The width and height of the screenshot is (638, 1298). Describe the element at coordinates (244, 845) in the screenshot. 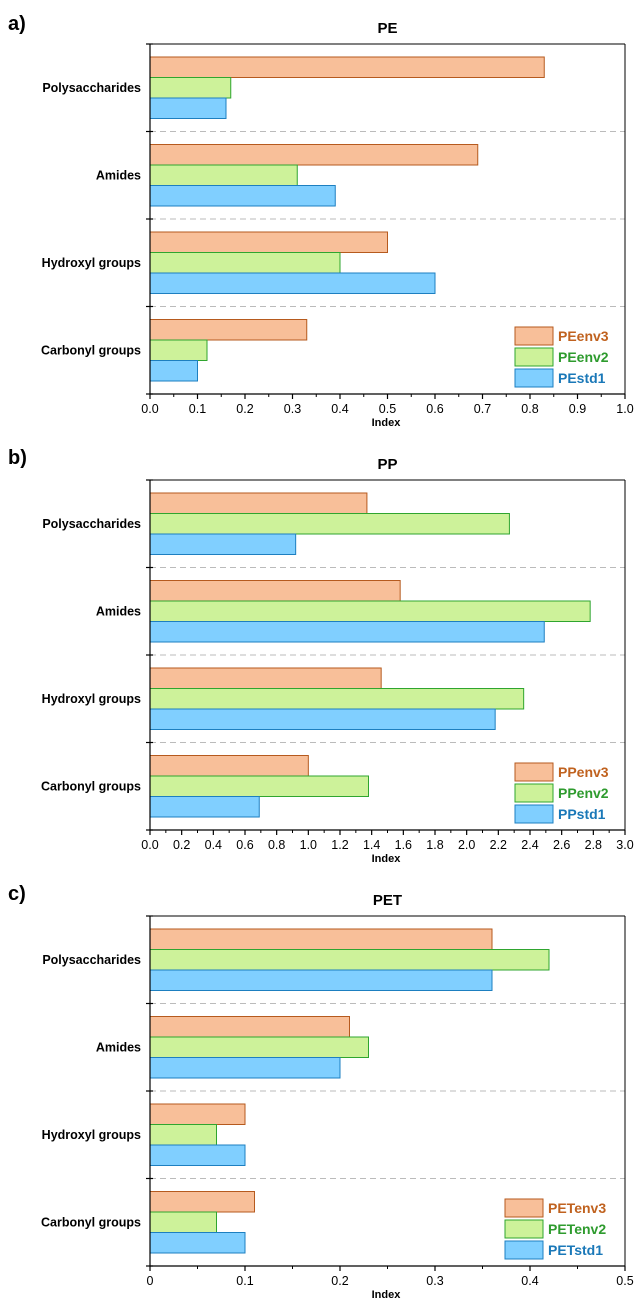

I see `x-tick-label: 0.6` at that location.